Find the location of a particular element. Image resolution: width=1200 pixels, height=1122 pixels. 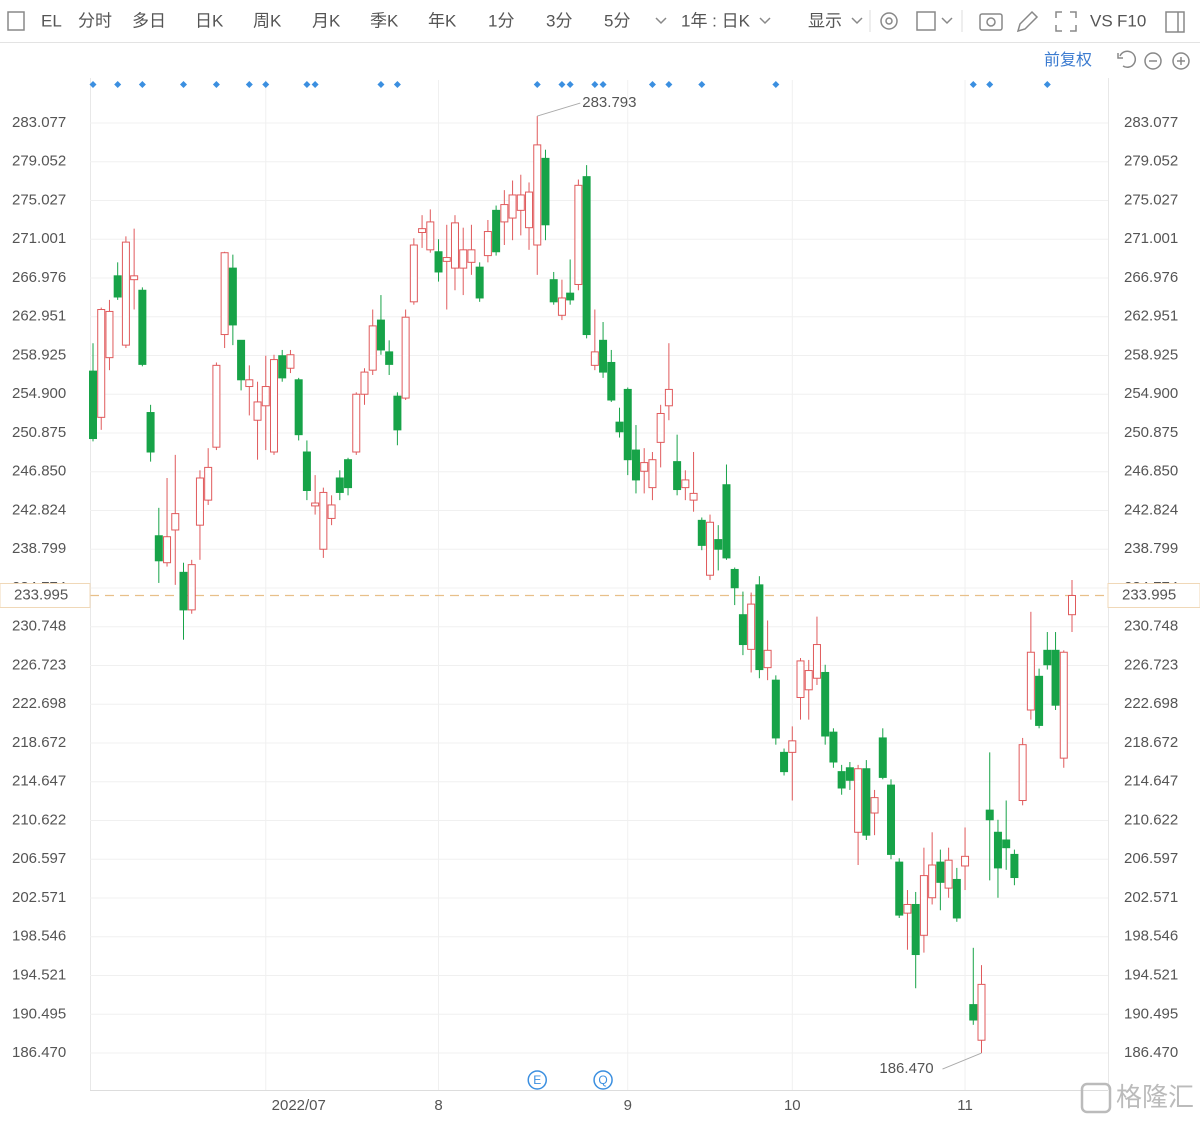

toolbar-tab: 1年 : 日K is located at coordinates (716, 20).